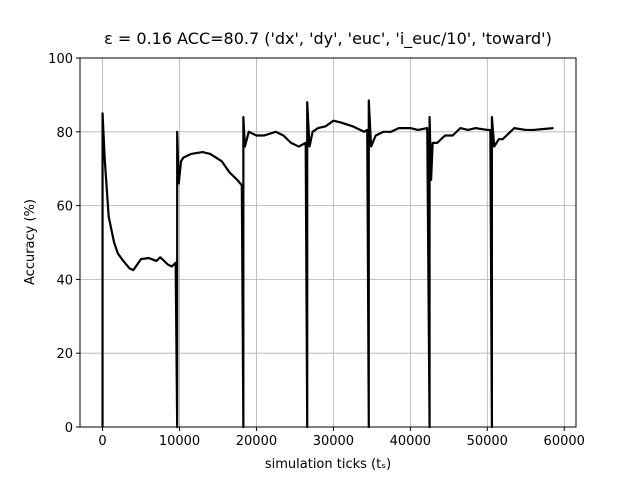 The image size is (640, 484). What do you see at coordinates (333, 441) in the screenshot?
I see `x-tick-label: 30000` at bounding box center [333, 441].